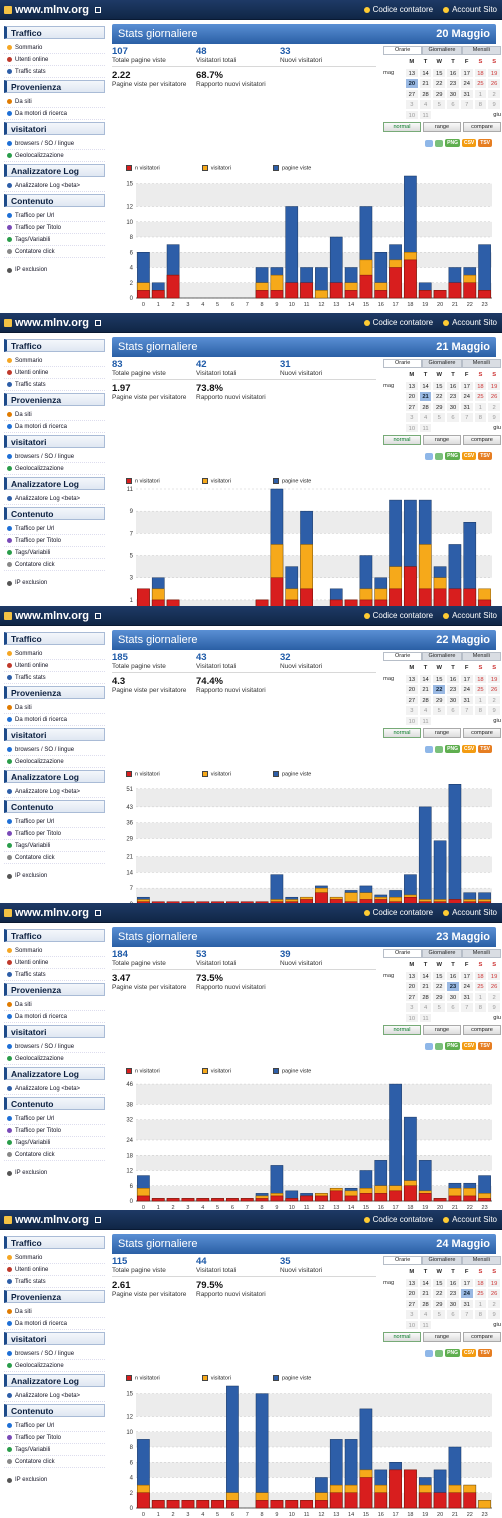  I want to click on calendar-day: 2, so click(494, 1303).